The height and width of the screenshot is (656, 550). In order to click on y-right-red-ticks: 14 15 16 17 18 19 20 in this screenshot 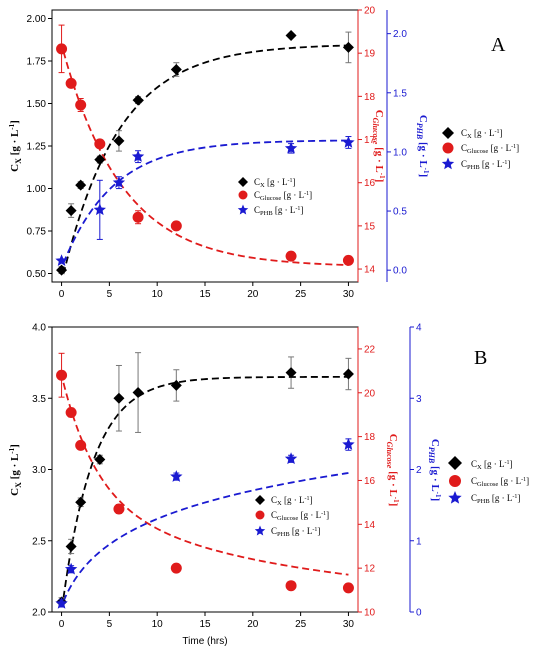, I will do `click(367, 141)`.